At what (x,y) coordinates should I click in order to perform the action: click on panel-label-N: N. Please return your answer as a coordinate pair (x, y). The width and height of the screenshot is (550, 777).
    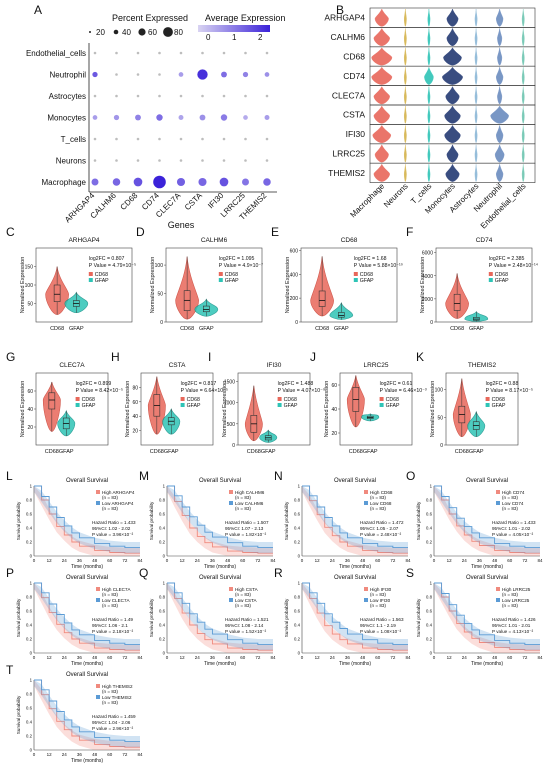
    Looking at the image, I should click on (278, 476).